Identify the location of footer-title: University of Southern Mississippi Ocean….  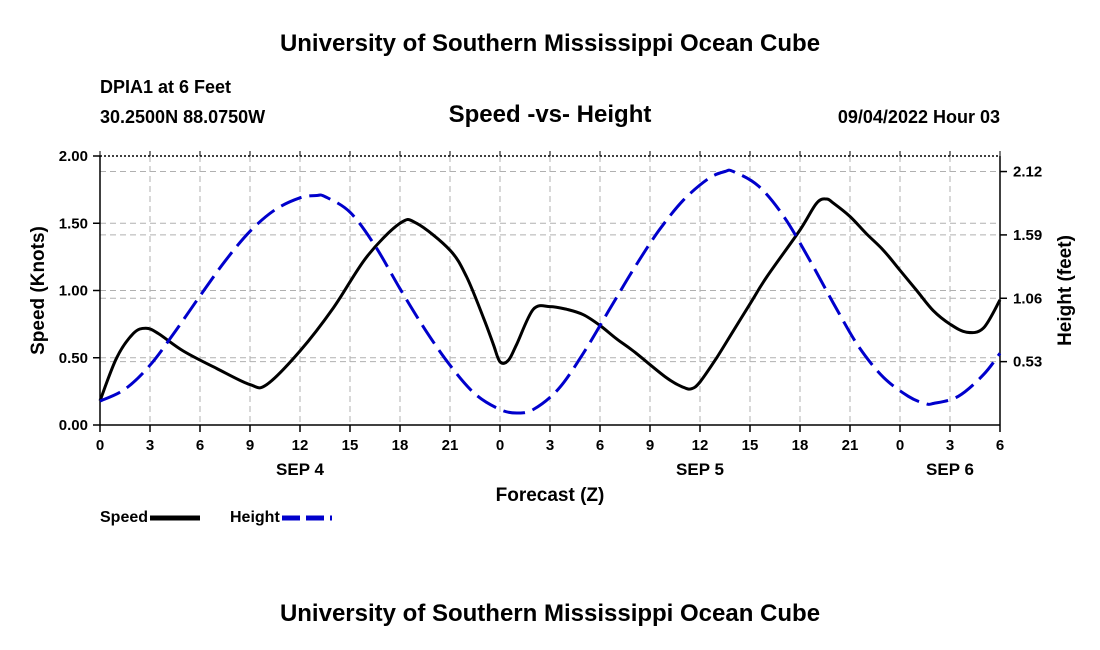
(550, 613).